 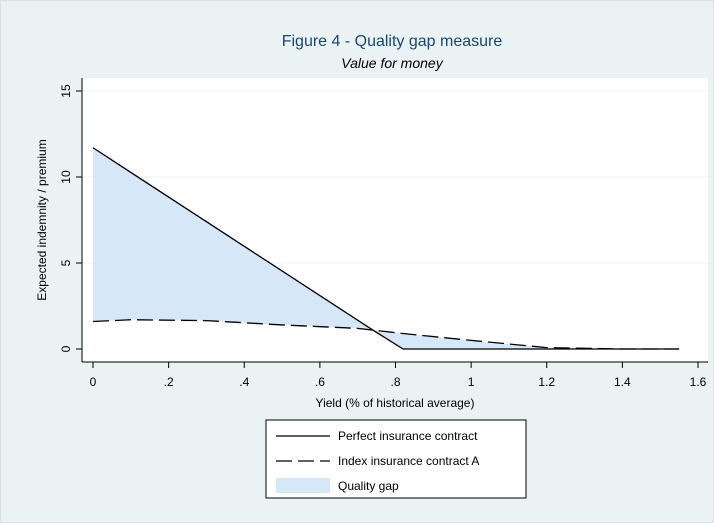 What do you see at coordinates (395, 382) in the screenshot?
I see `x-tick-label-4: .8` at bounding box center [395, 382].